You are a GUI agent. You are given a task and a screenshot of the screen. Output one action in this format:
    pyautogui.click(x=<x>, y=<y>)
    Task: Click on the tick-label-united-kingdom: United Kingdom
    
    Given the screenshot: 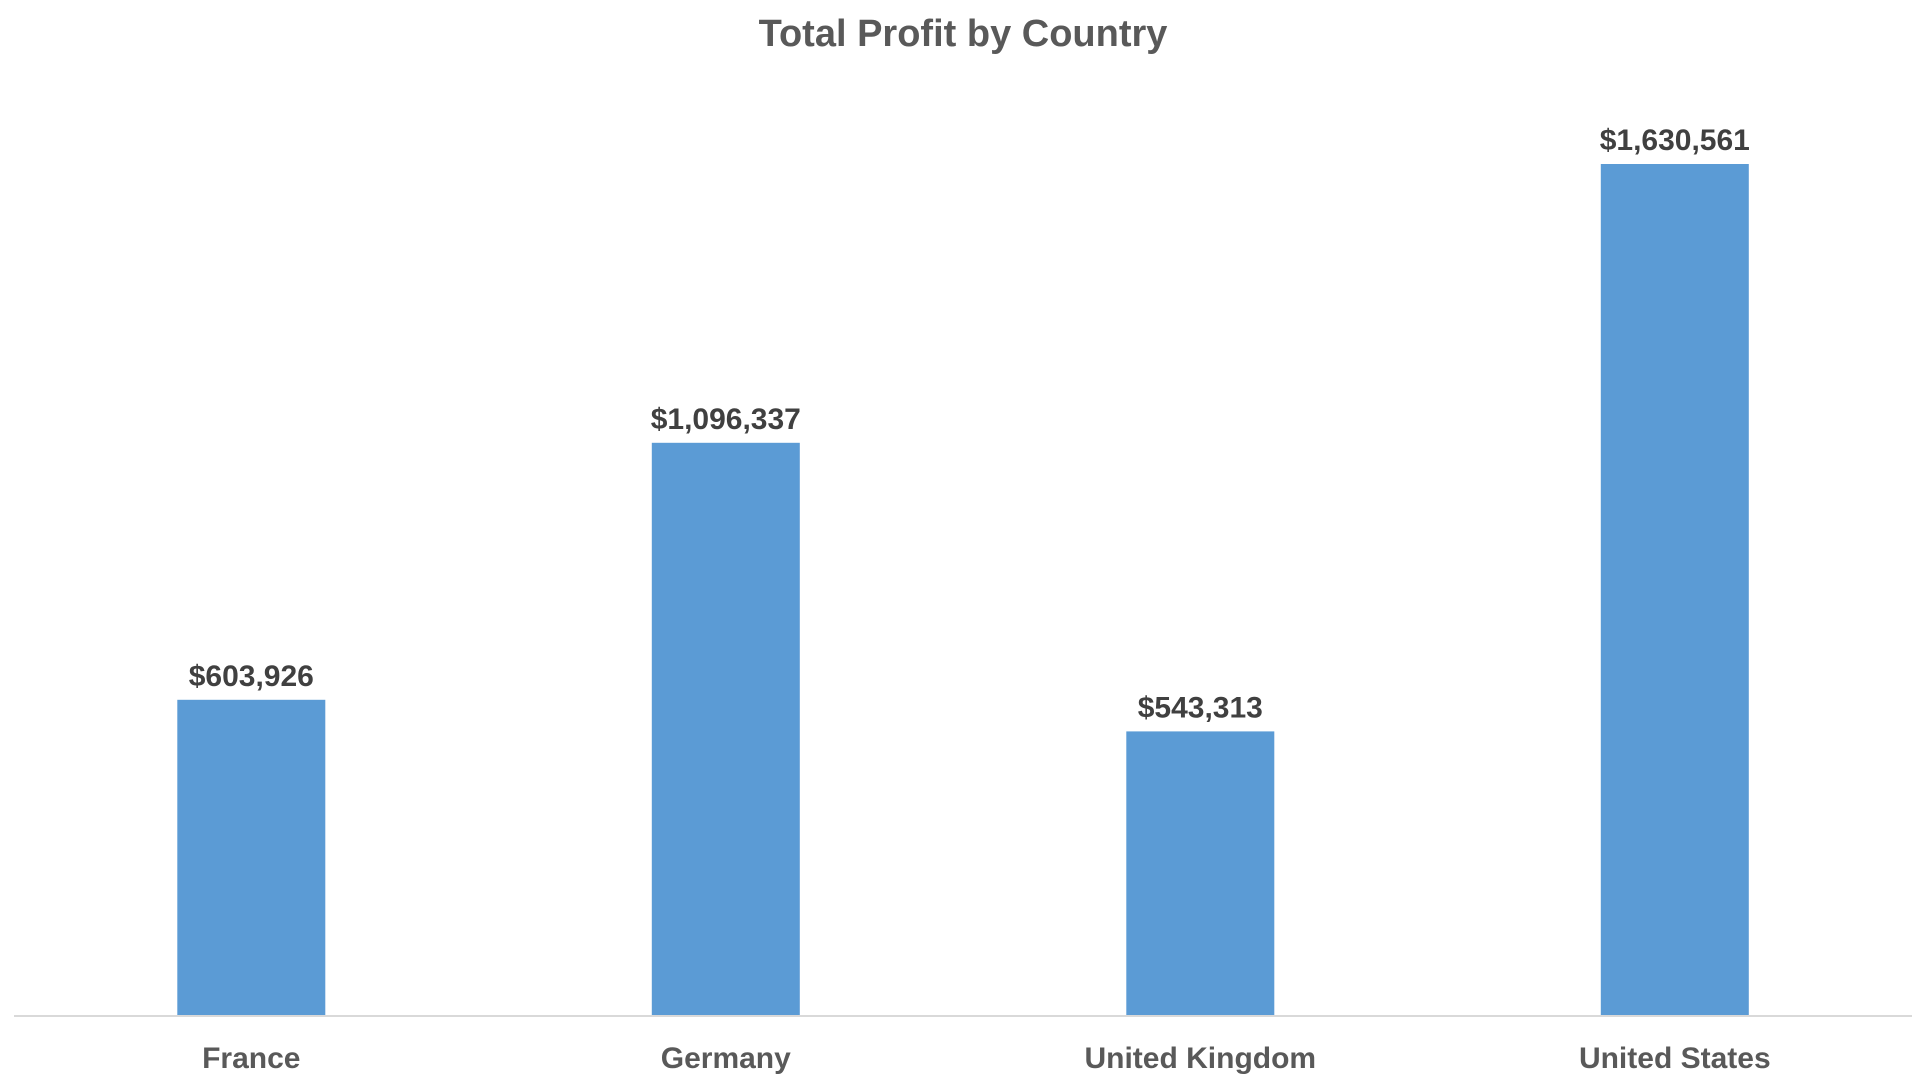 What is the action you would take?
    pyautogui.click(x=1200, y=1058)
    